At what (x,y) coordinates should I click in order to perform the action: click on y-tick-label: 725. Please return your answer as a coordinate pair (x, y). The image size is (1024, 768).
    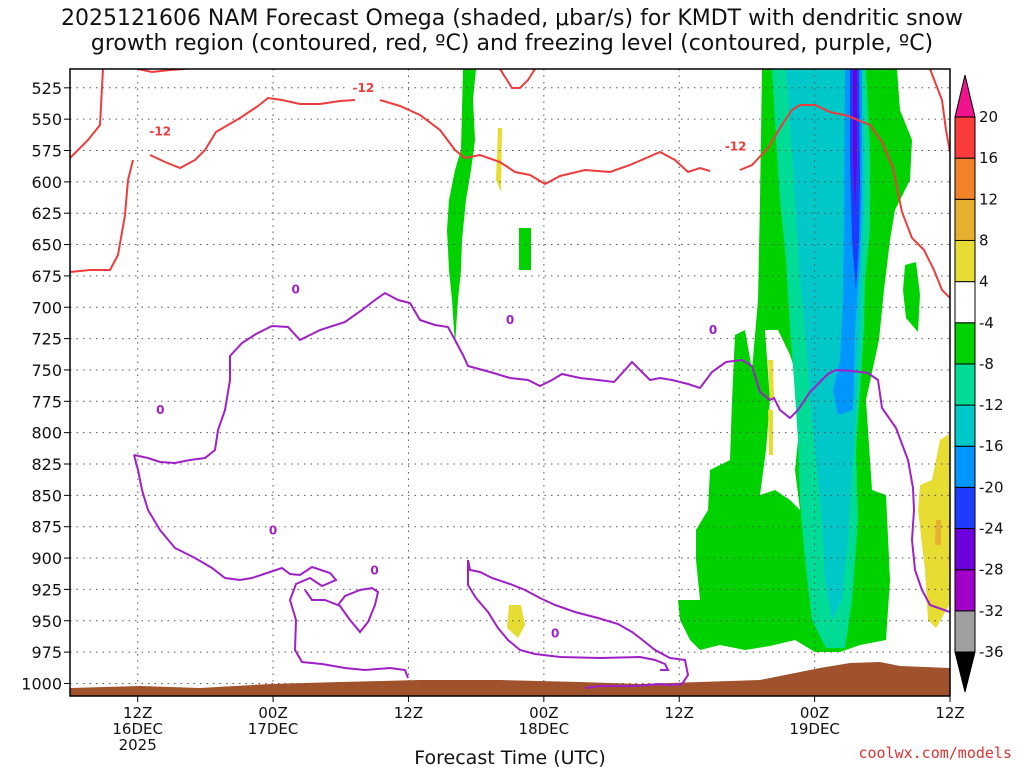
    Looking at the image, I should click on (46, 339).